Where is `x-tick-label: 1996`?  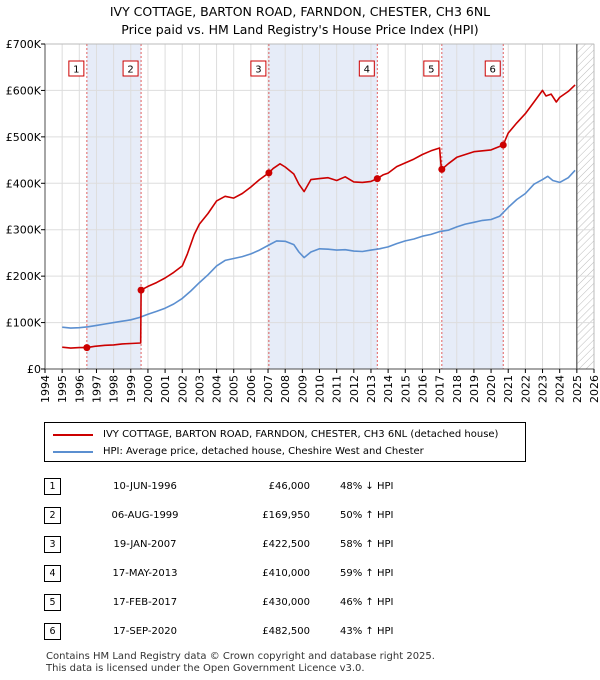 x-tick-label: 1996 is located at coordinates (79, 389).